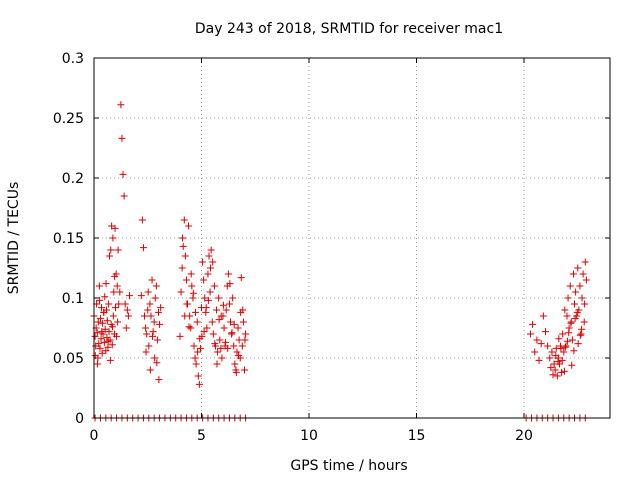 The image size is (640, 480). I want to click on y-axis-label: SRMTID / TECUs, so click(14, 238).